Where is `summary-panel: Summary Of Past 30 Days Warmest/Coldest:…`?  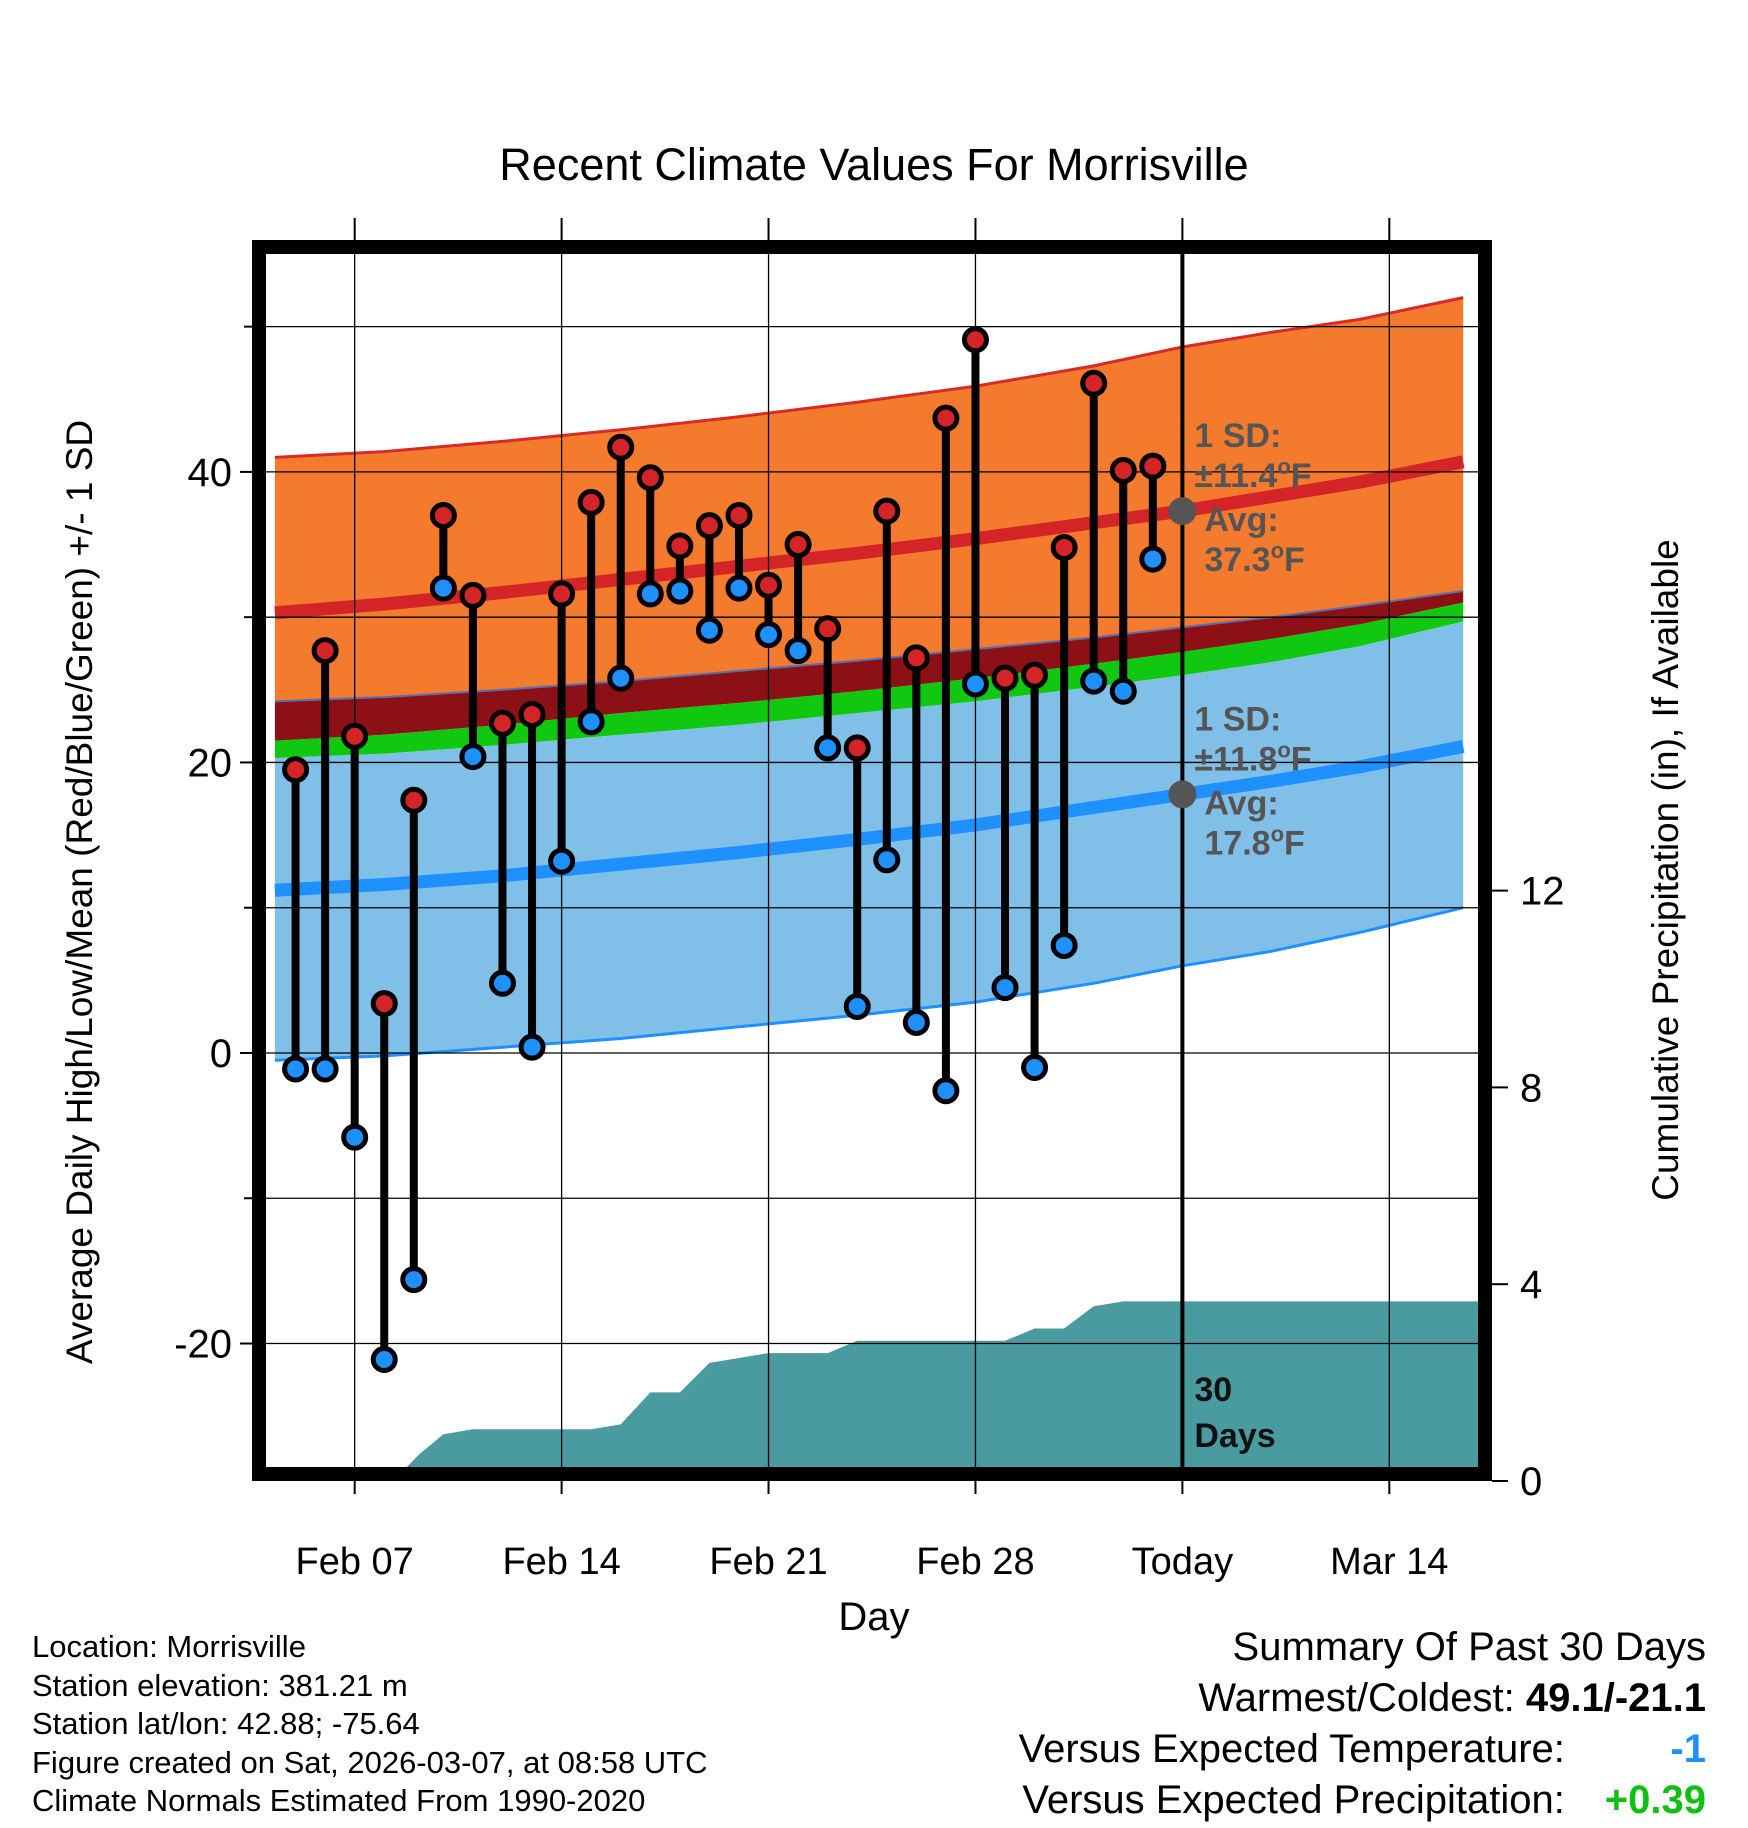 summary-panel: Summary Of Past 30 Days Warmest/Coldest:… is located at coordinates (1362, 1724).